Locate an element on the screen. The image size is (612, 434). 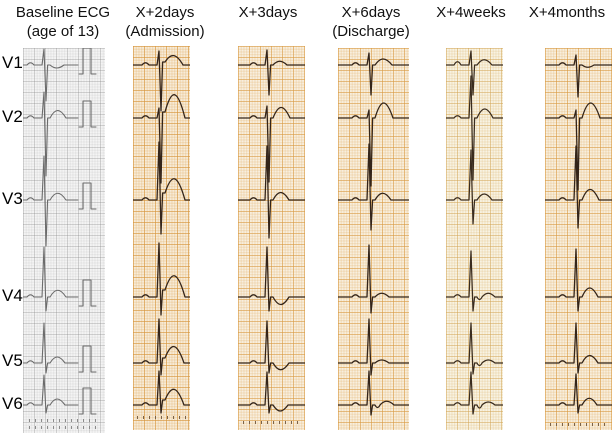
column-title: X+4months is located at coordinates (567, 12).